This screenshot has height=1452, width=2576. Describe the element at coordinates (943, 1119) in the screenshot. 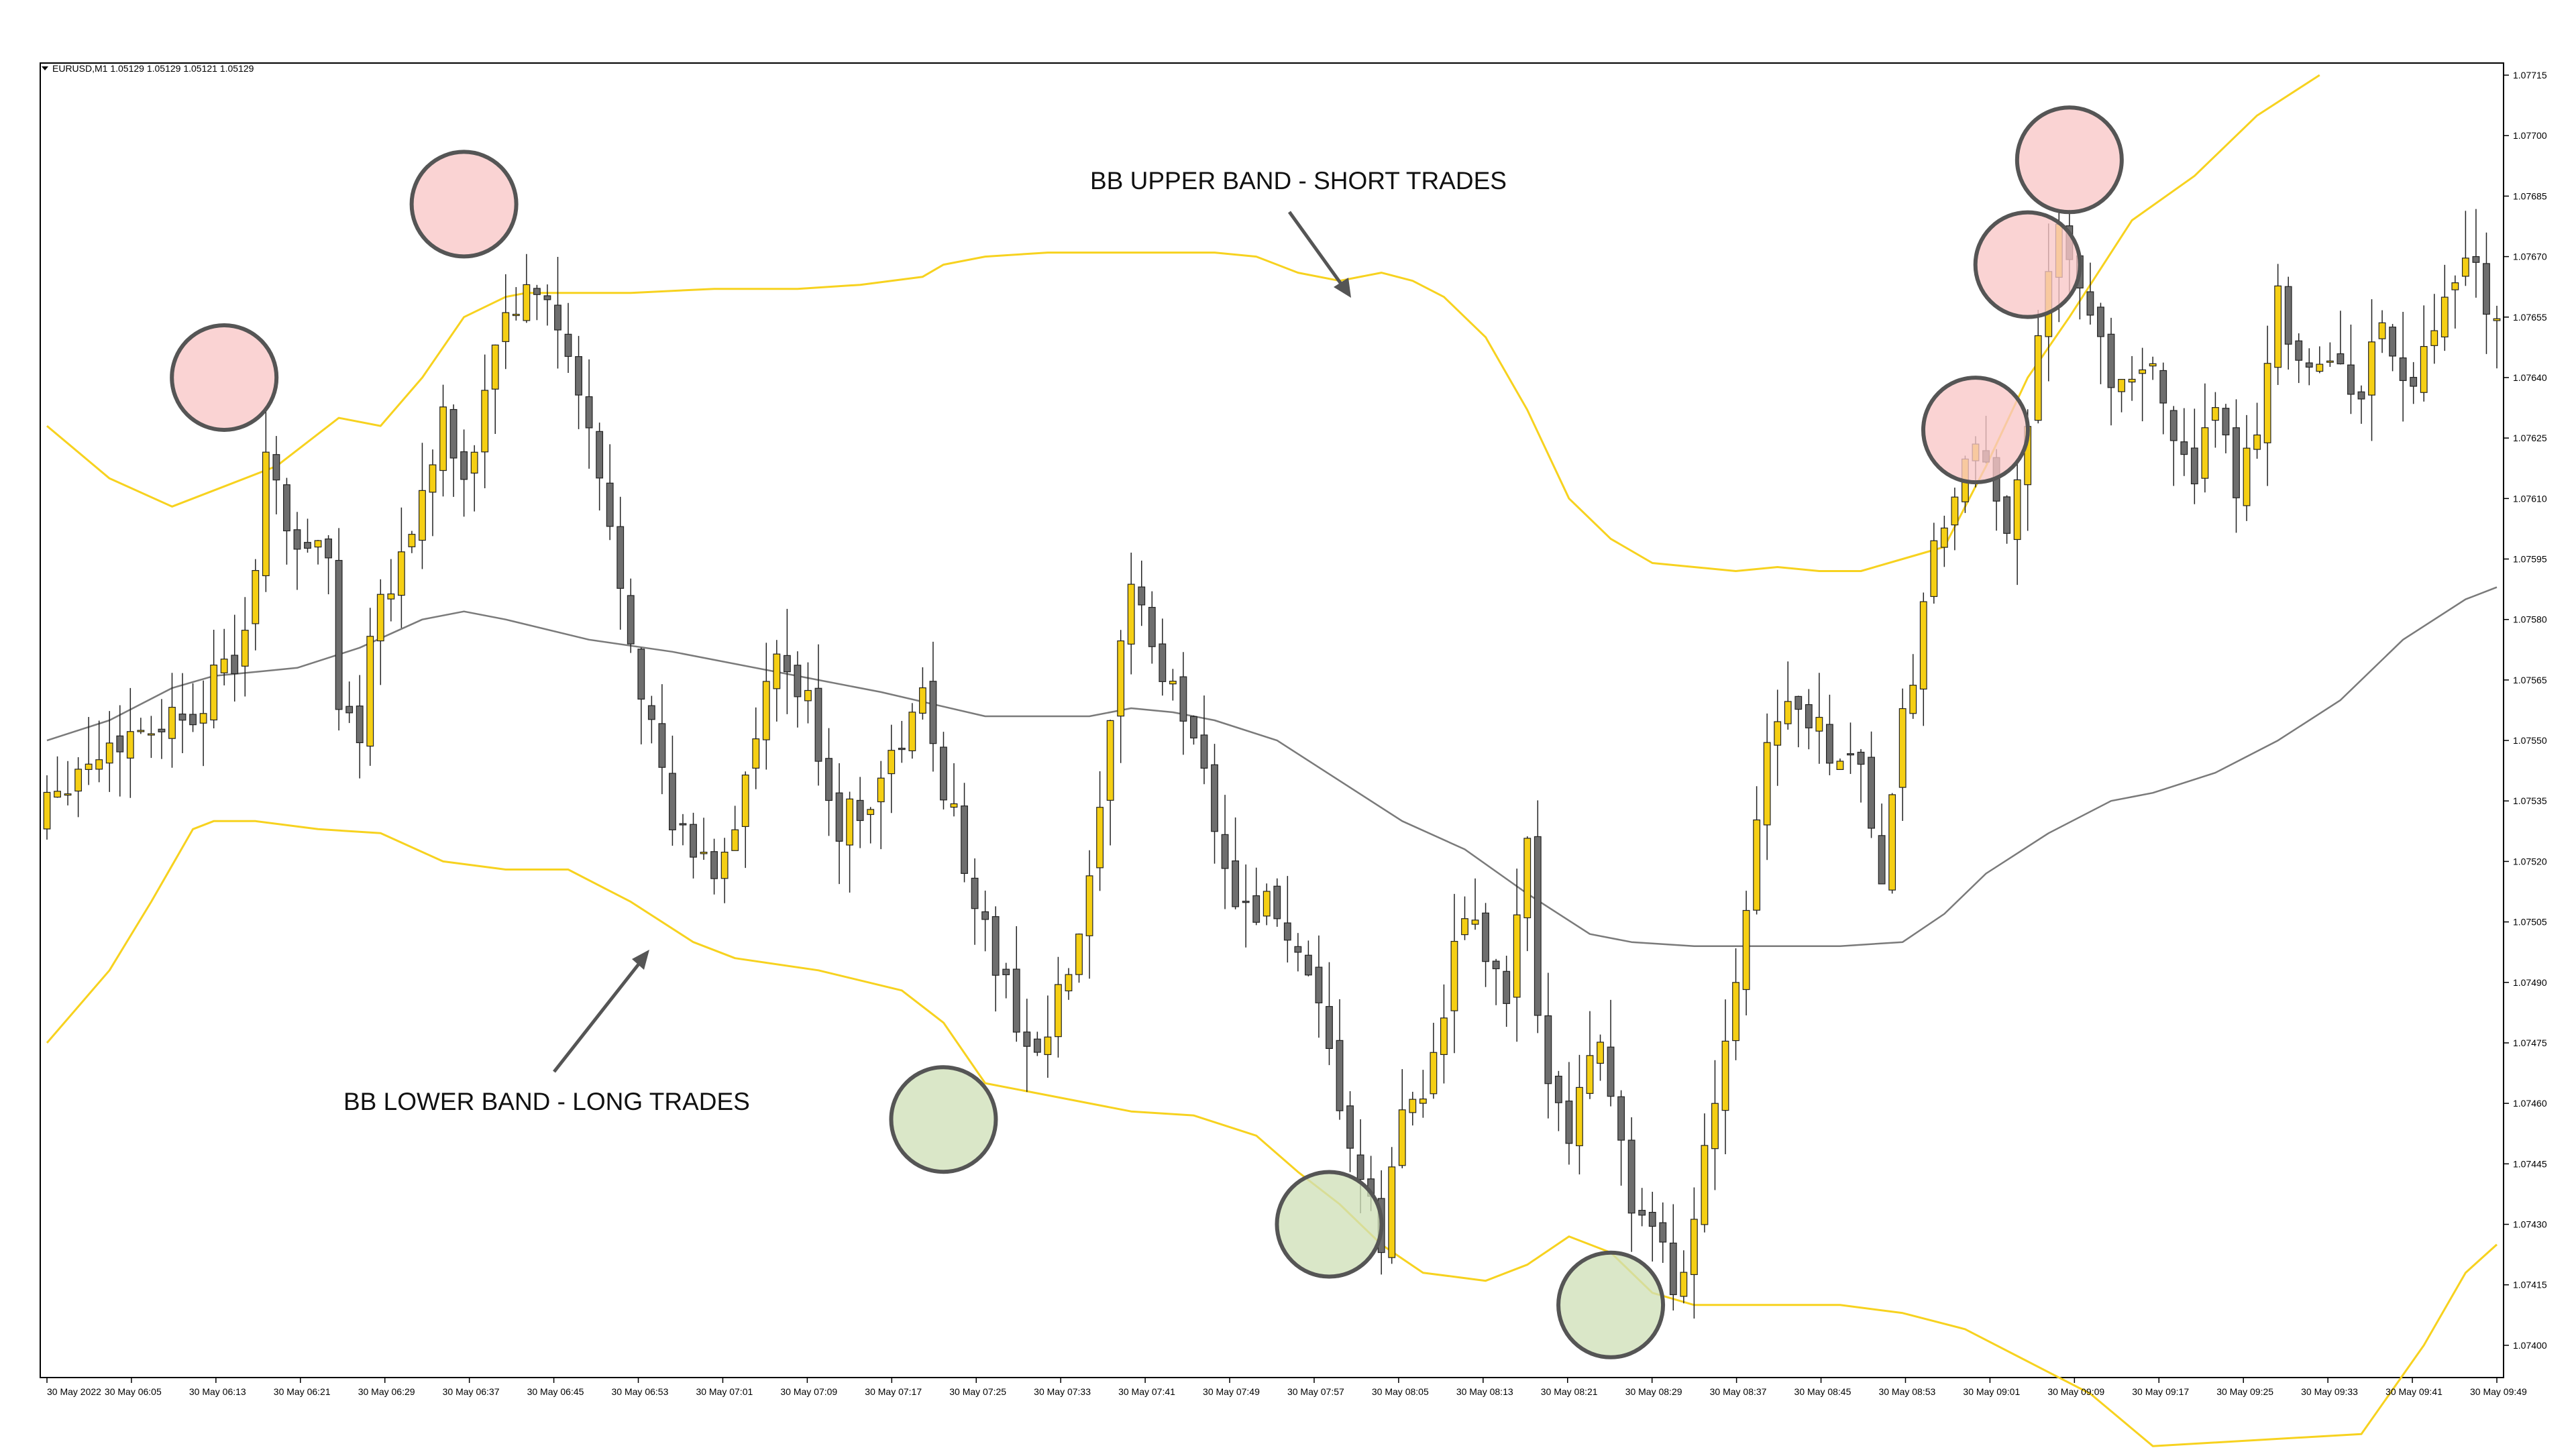

I see `long-signal-marker` at that location.